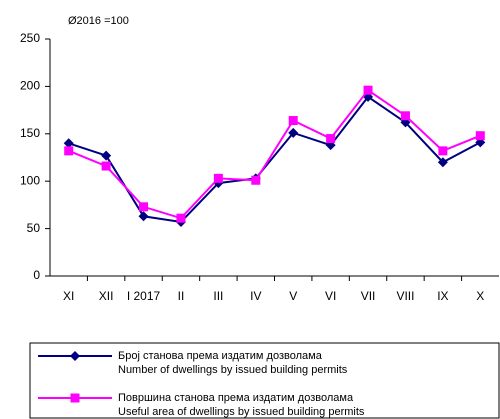  Describe the element at coordinates (220, 356) in the screenshot. I see `legend-label: Број станова према издатим дозволама` at that location.